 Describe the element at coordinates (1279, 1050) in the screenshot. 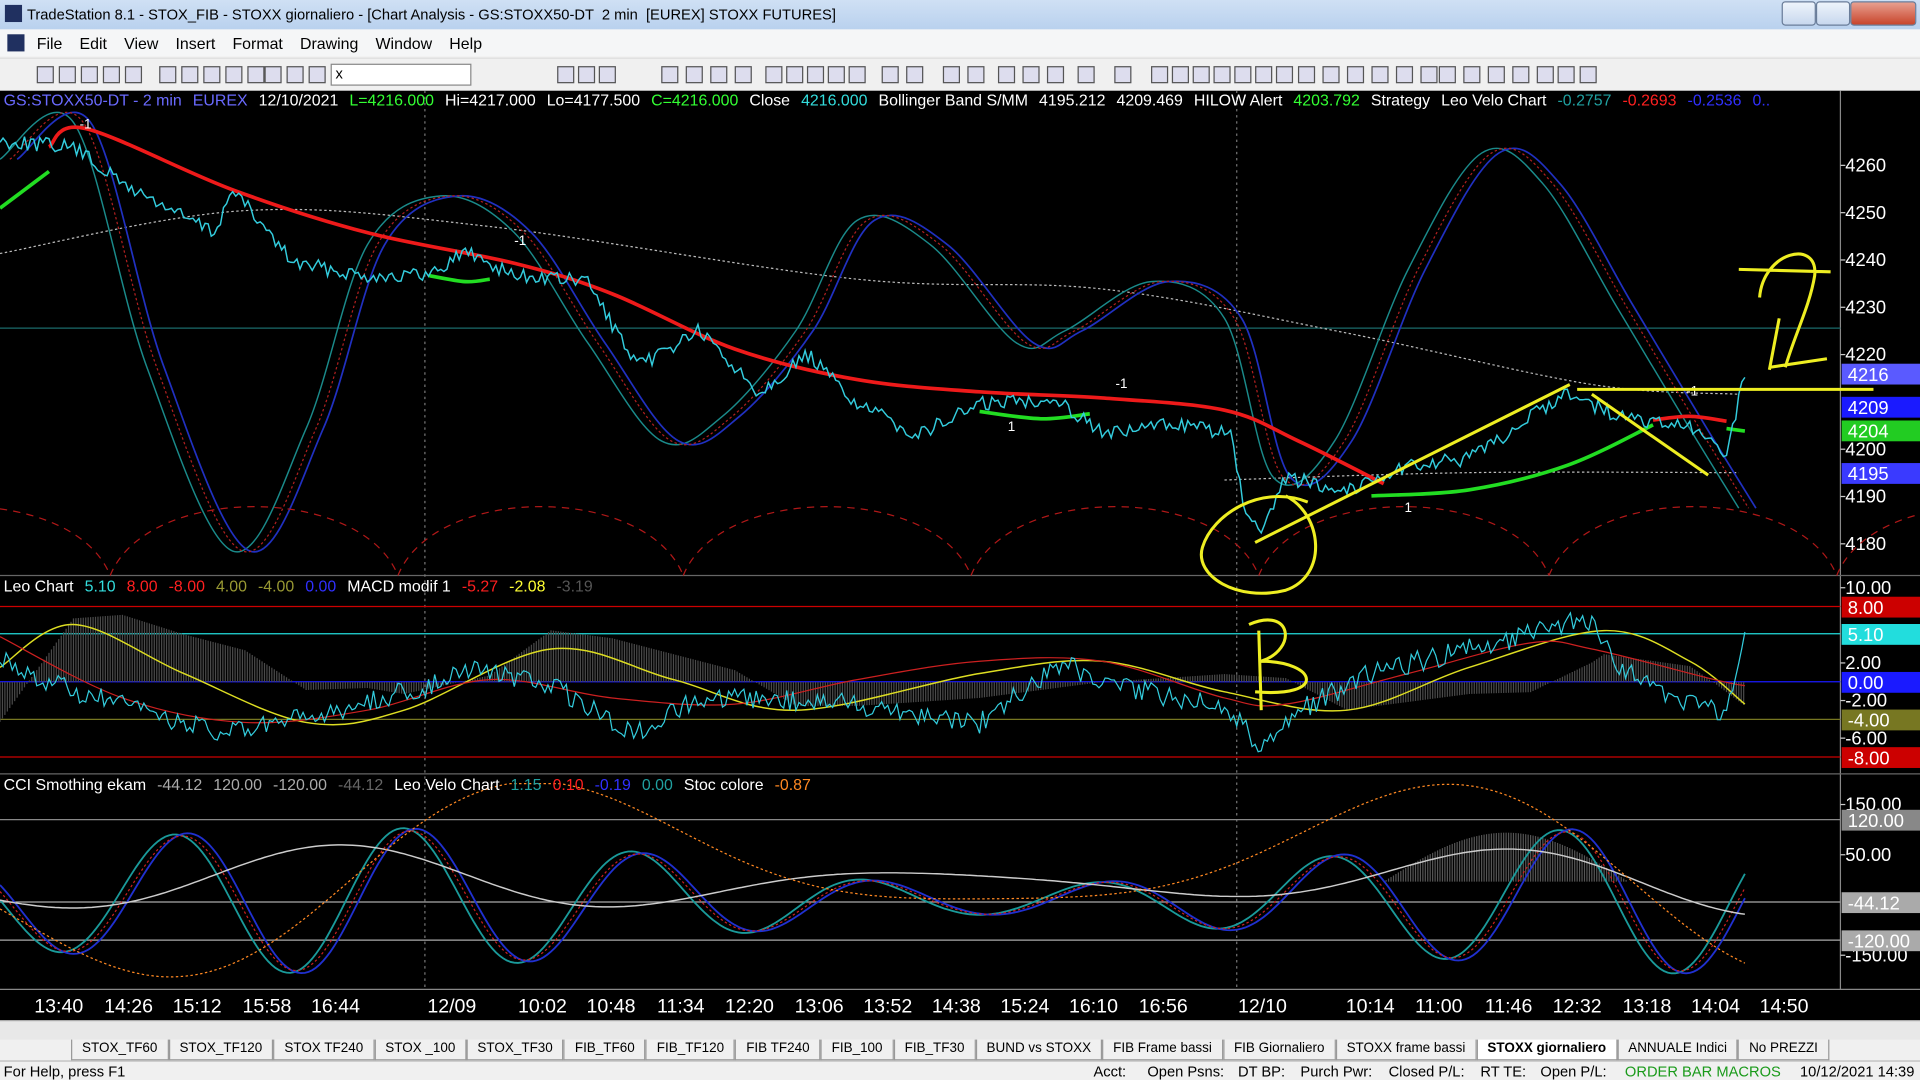

I see `tab: FIB Giornaliero` at that location.